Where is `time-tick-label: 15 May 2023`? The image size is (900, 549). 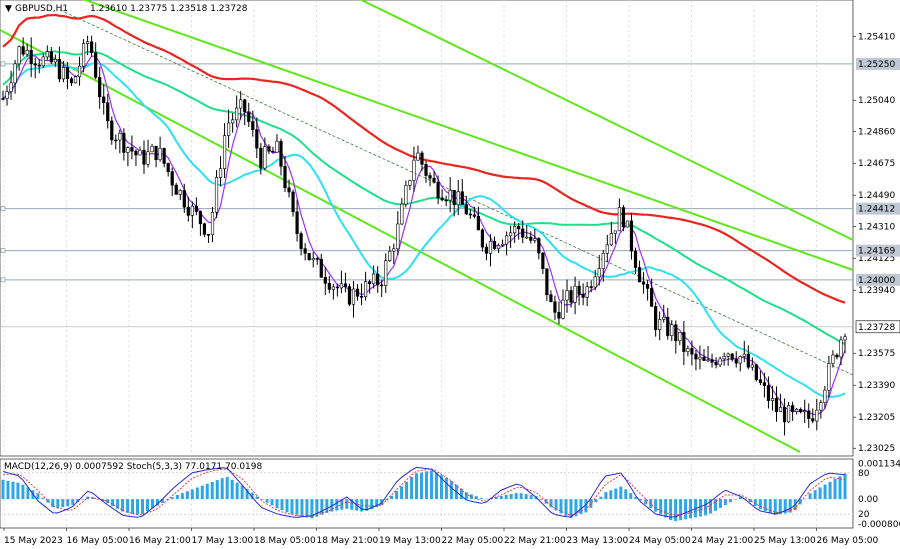 time-tick-label: 15 May 2023 is located at coordinates (33, 541).